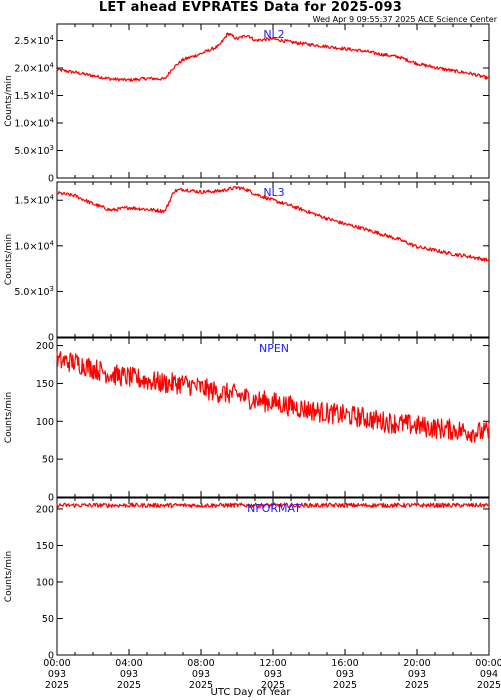  I want to click on x-tick-label: 16:00, so click(344, 663).